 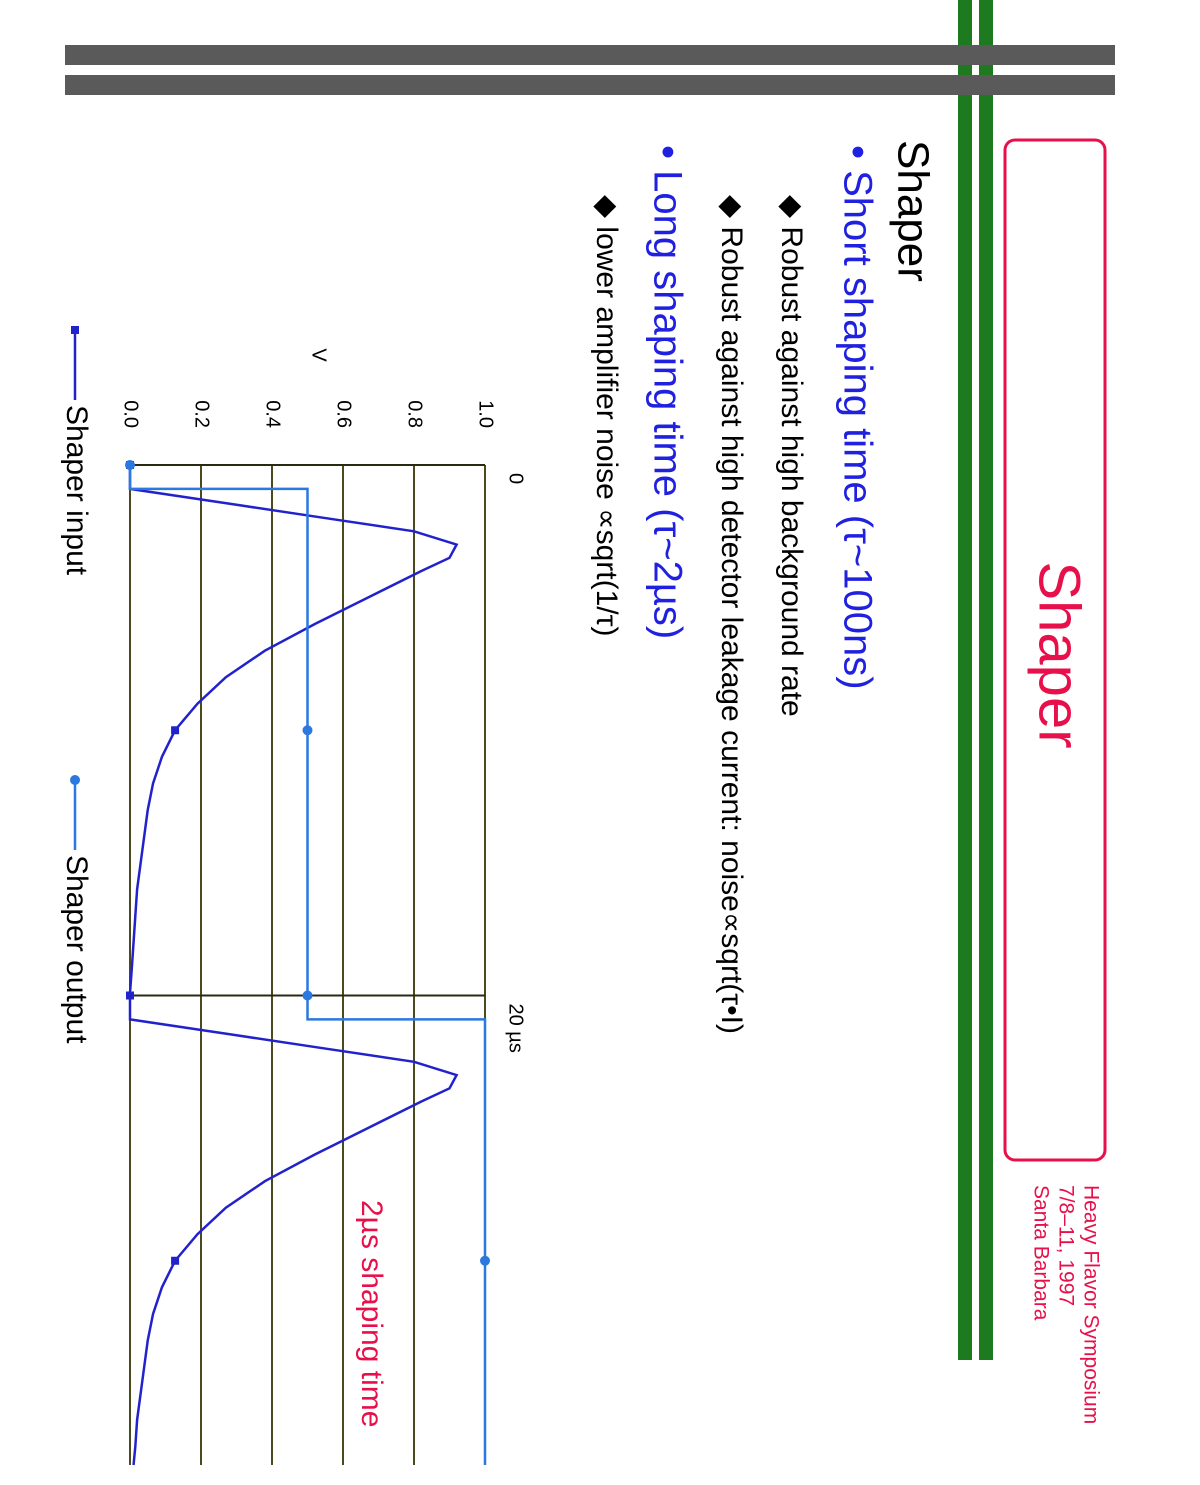 What do you see at coordinates (1090, 1304) in the screenshot?
I see `conference-line: Heavy Flavor Symposium` at bounding box center [1090, 1304].